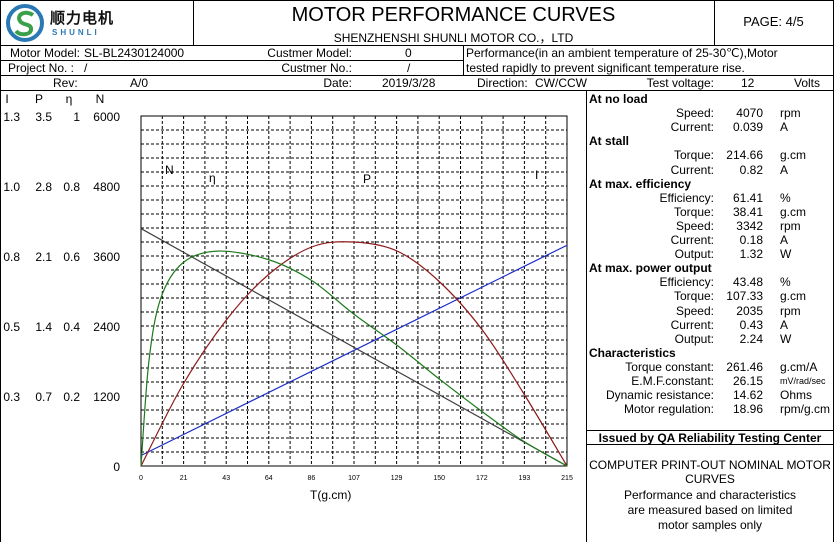 The width and height of the screenshot is (834, 542). What do you see at coordinates (710, 479) in the screenshot?
I see `footer-note-2: CURVES` at bounding box center [710, 479].